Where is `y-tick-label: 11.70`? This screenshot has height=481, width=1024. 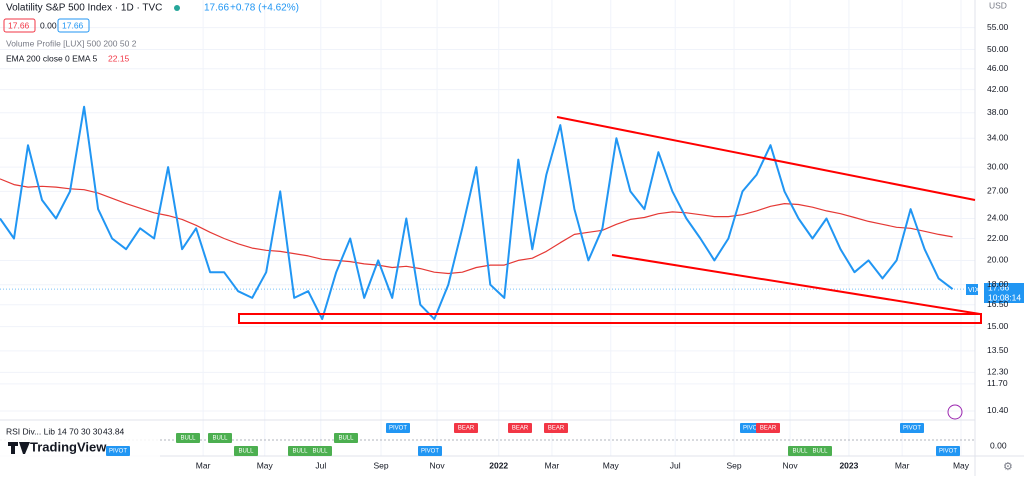 y-tick-label: 11.70 is located at coordinates (997, 383).